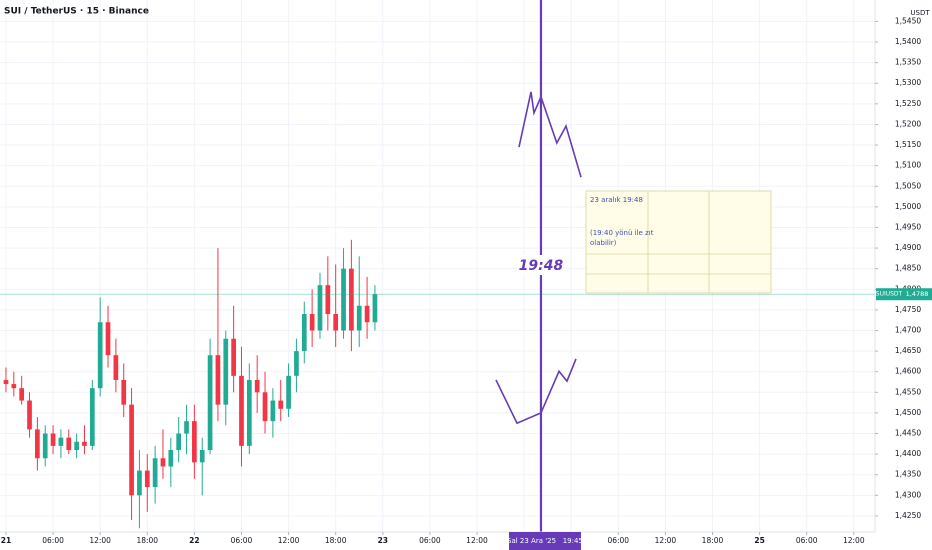 Image resolution: width=932 pixels, height=550 pixels. I want to click on note-text: olabilir), so click(603, 243).